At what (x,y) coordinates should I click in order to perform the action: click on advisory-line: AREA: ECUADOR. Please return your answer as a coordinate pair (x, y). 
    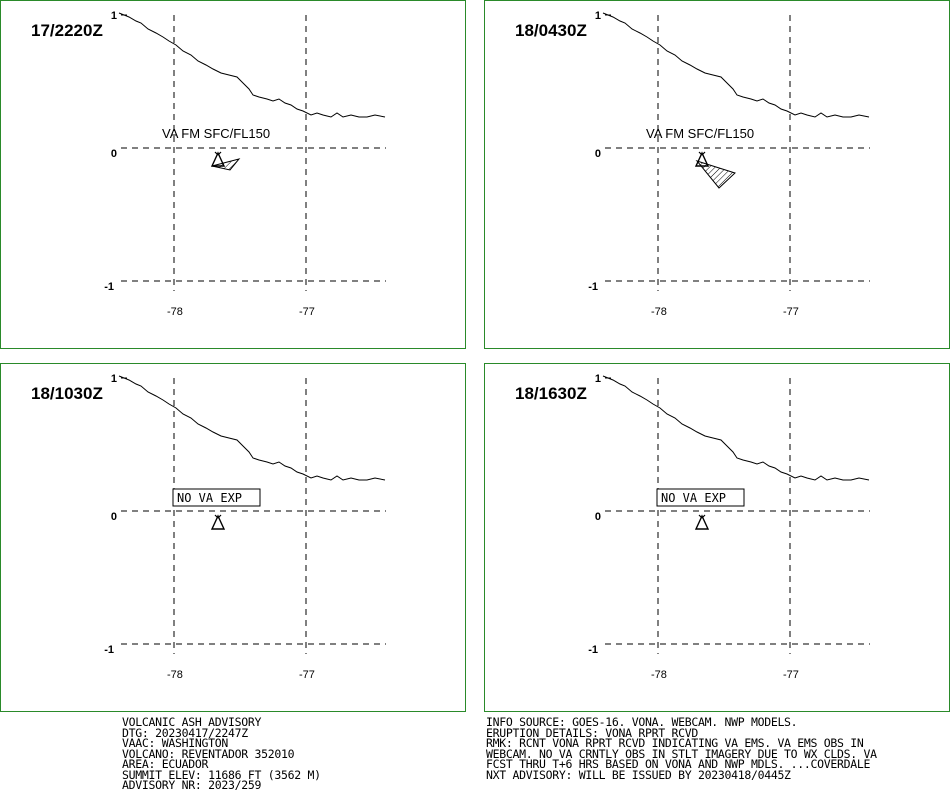
    Looking at the image, I should click on (165, 764).